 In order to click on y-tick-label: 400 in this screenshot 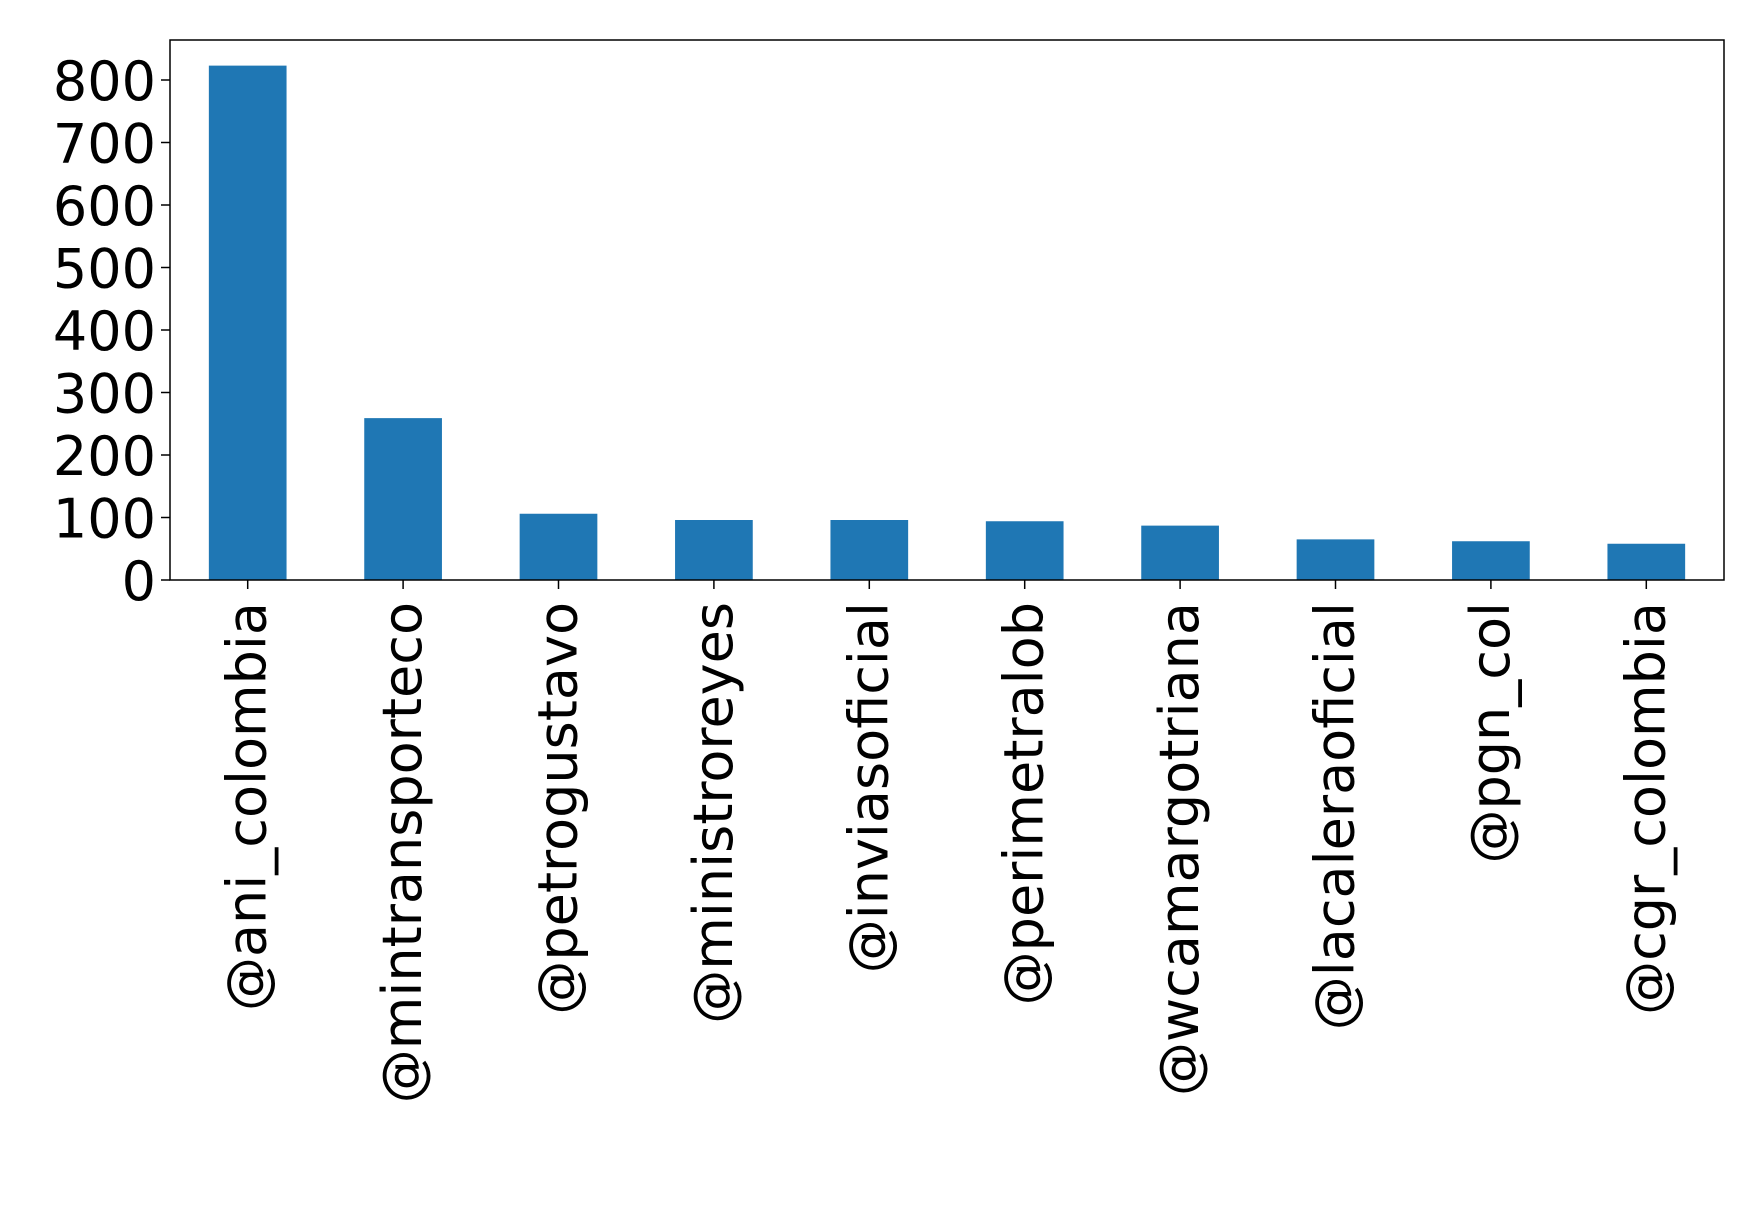, I will do `click(104, 331)`.